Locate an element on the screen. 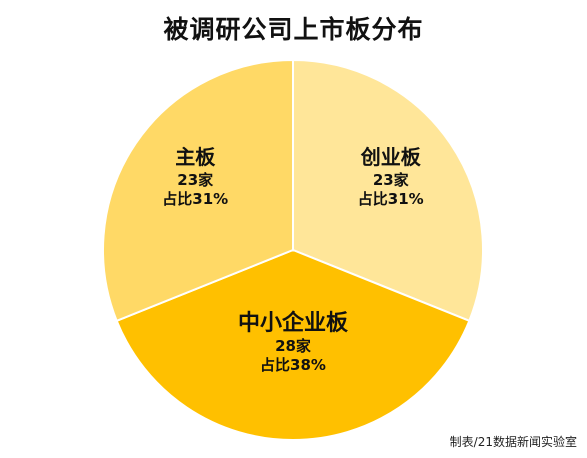 The image size is (587, 458). source-note: 制表/21数据新闻实验室 is located at coordinates (513, 442).